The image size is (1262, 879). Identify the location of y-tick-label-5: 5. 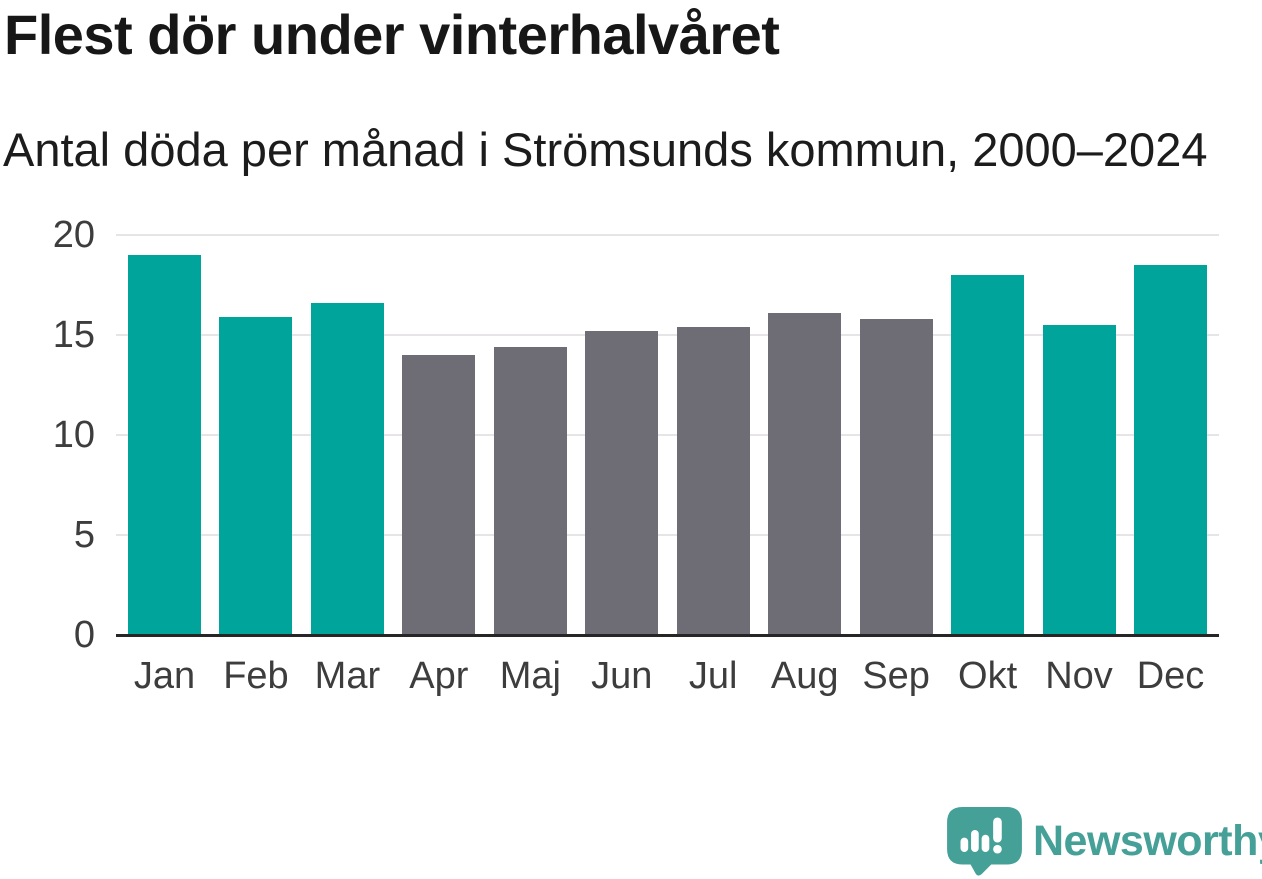
(84, 535).